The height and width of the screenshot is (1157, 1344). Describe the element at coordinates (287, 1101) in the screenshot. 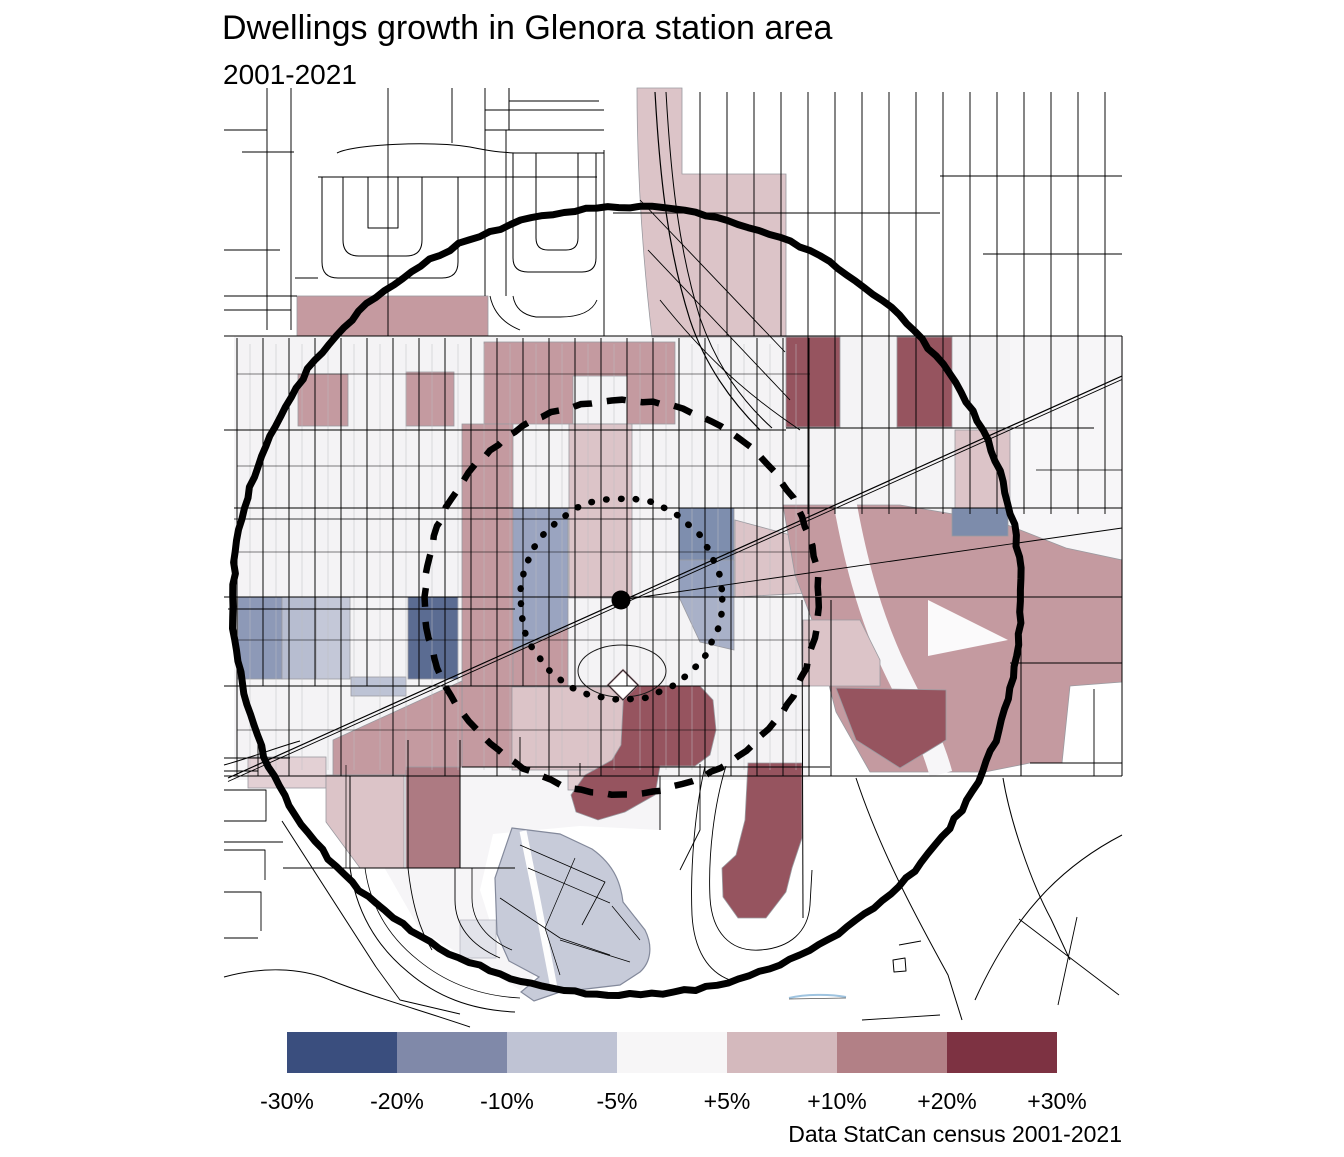

I see `svg-text: -30%` at that location.